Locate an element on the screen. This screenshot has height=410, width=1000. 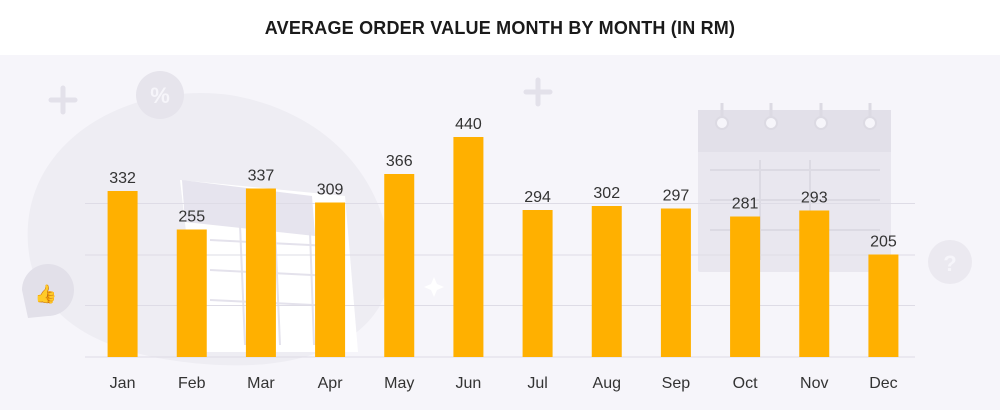
percent-badge-icon: % is located at coordinates (160, 95).